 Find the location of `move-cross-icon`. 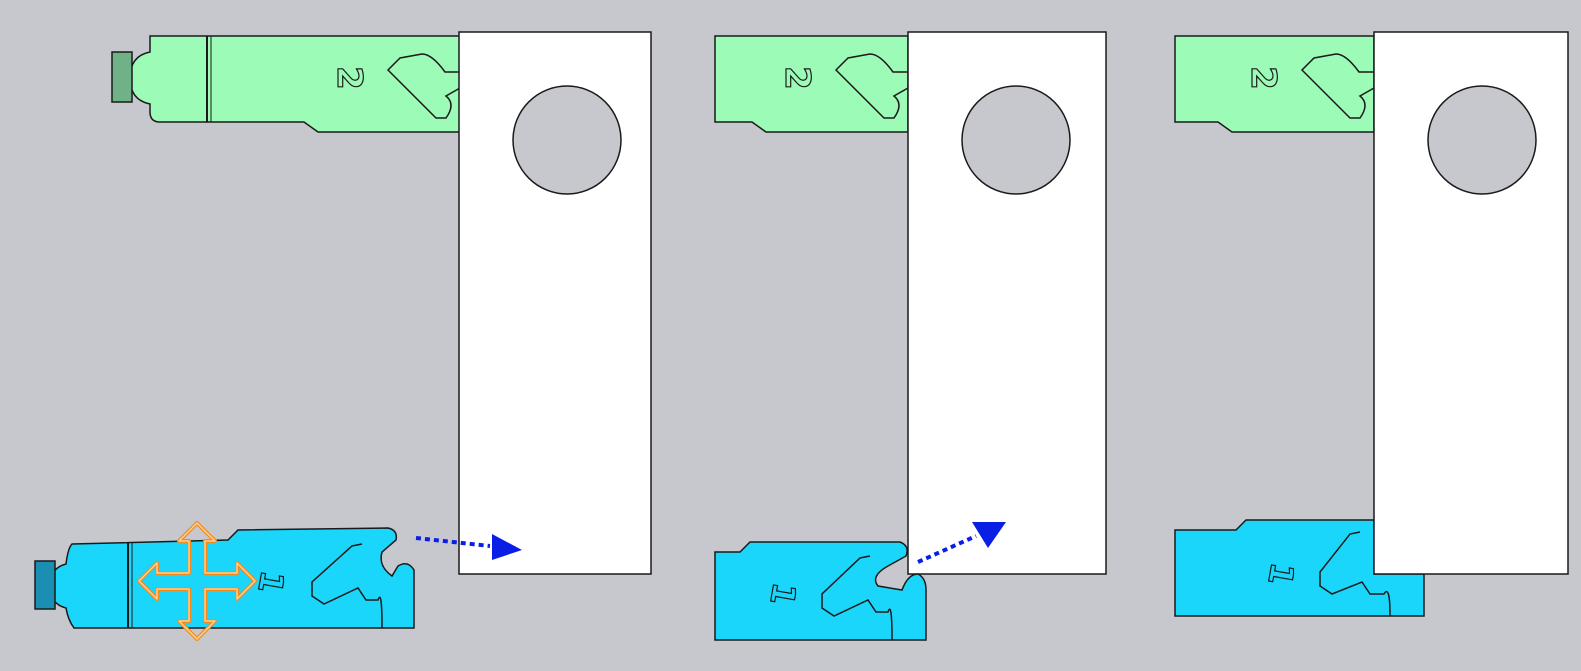

move-cross-icon is located at coordinates (197, 581).